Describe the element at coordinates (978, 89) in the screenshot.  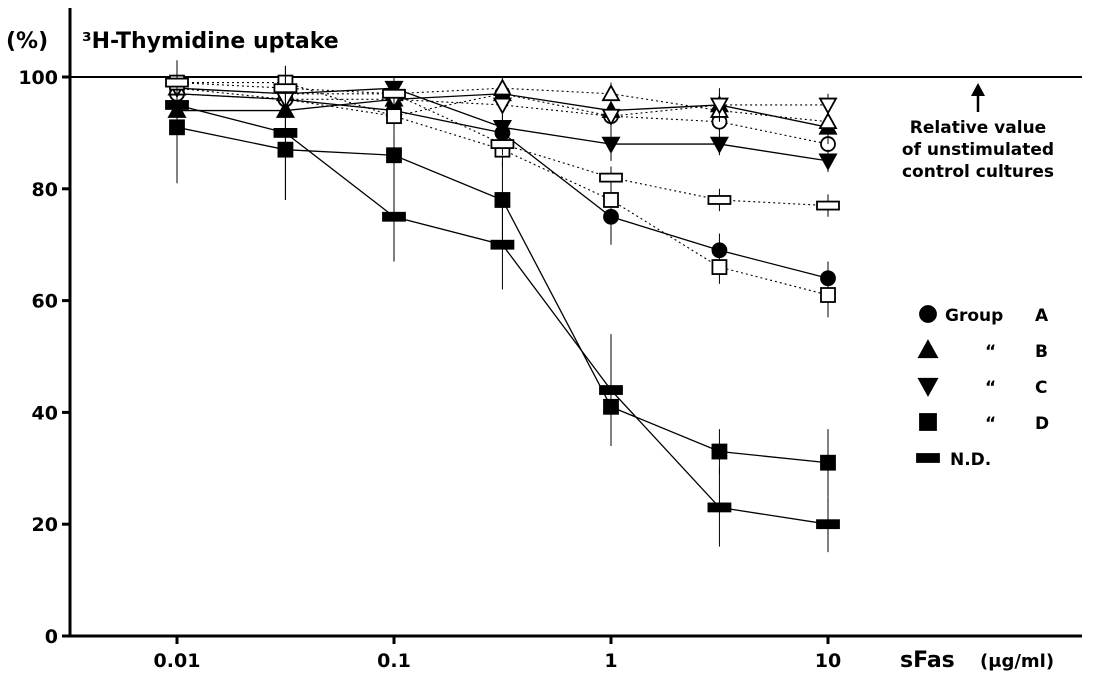
I see `annotation-arrow-head` at that location.